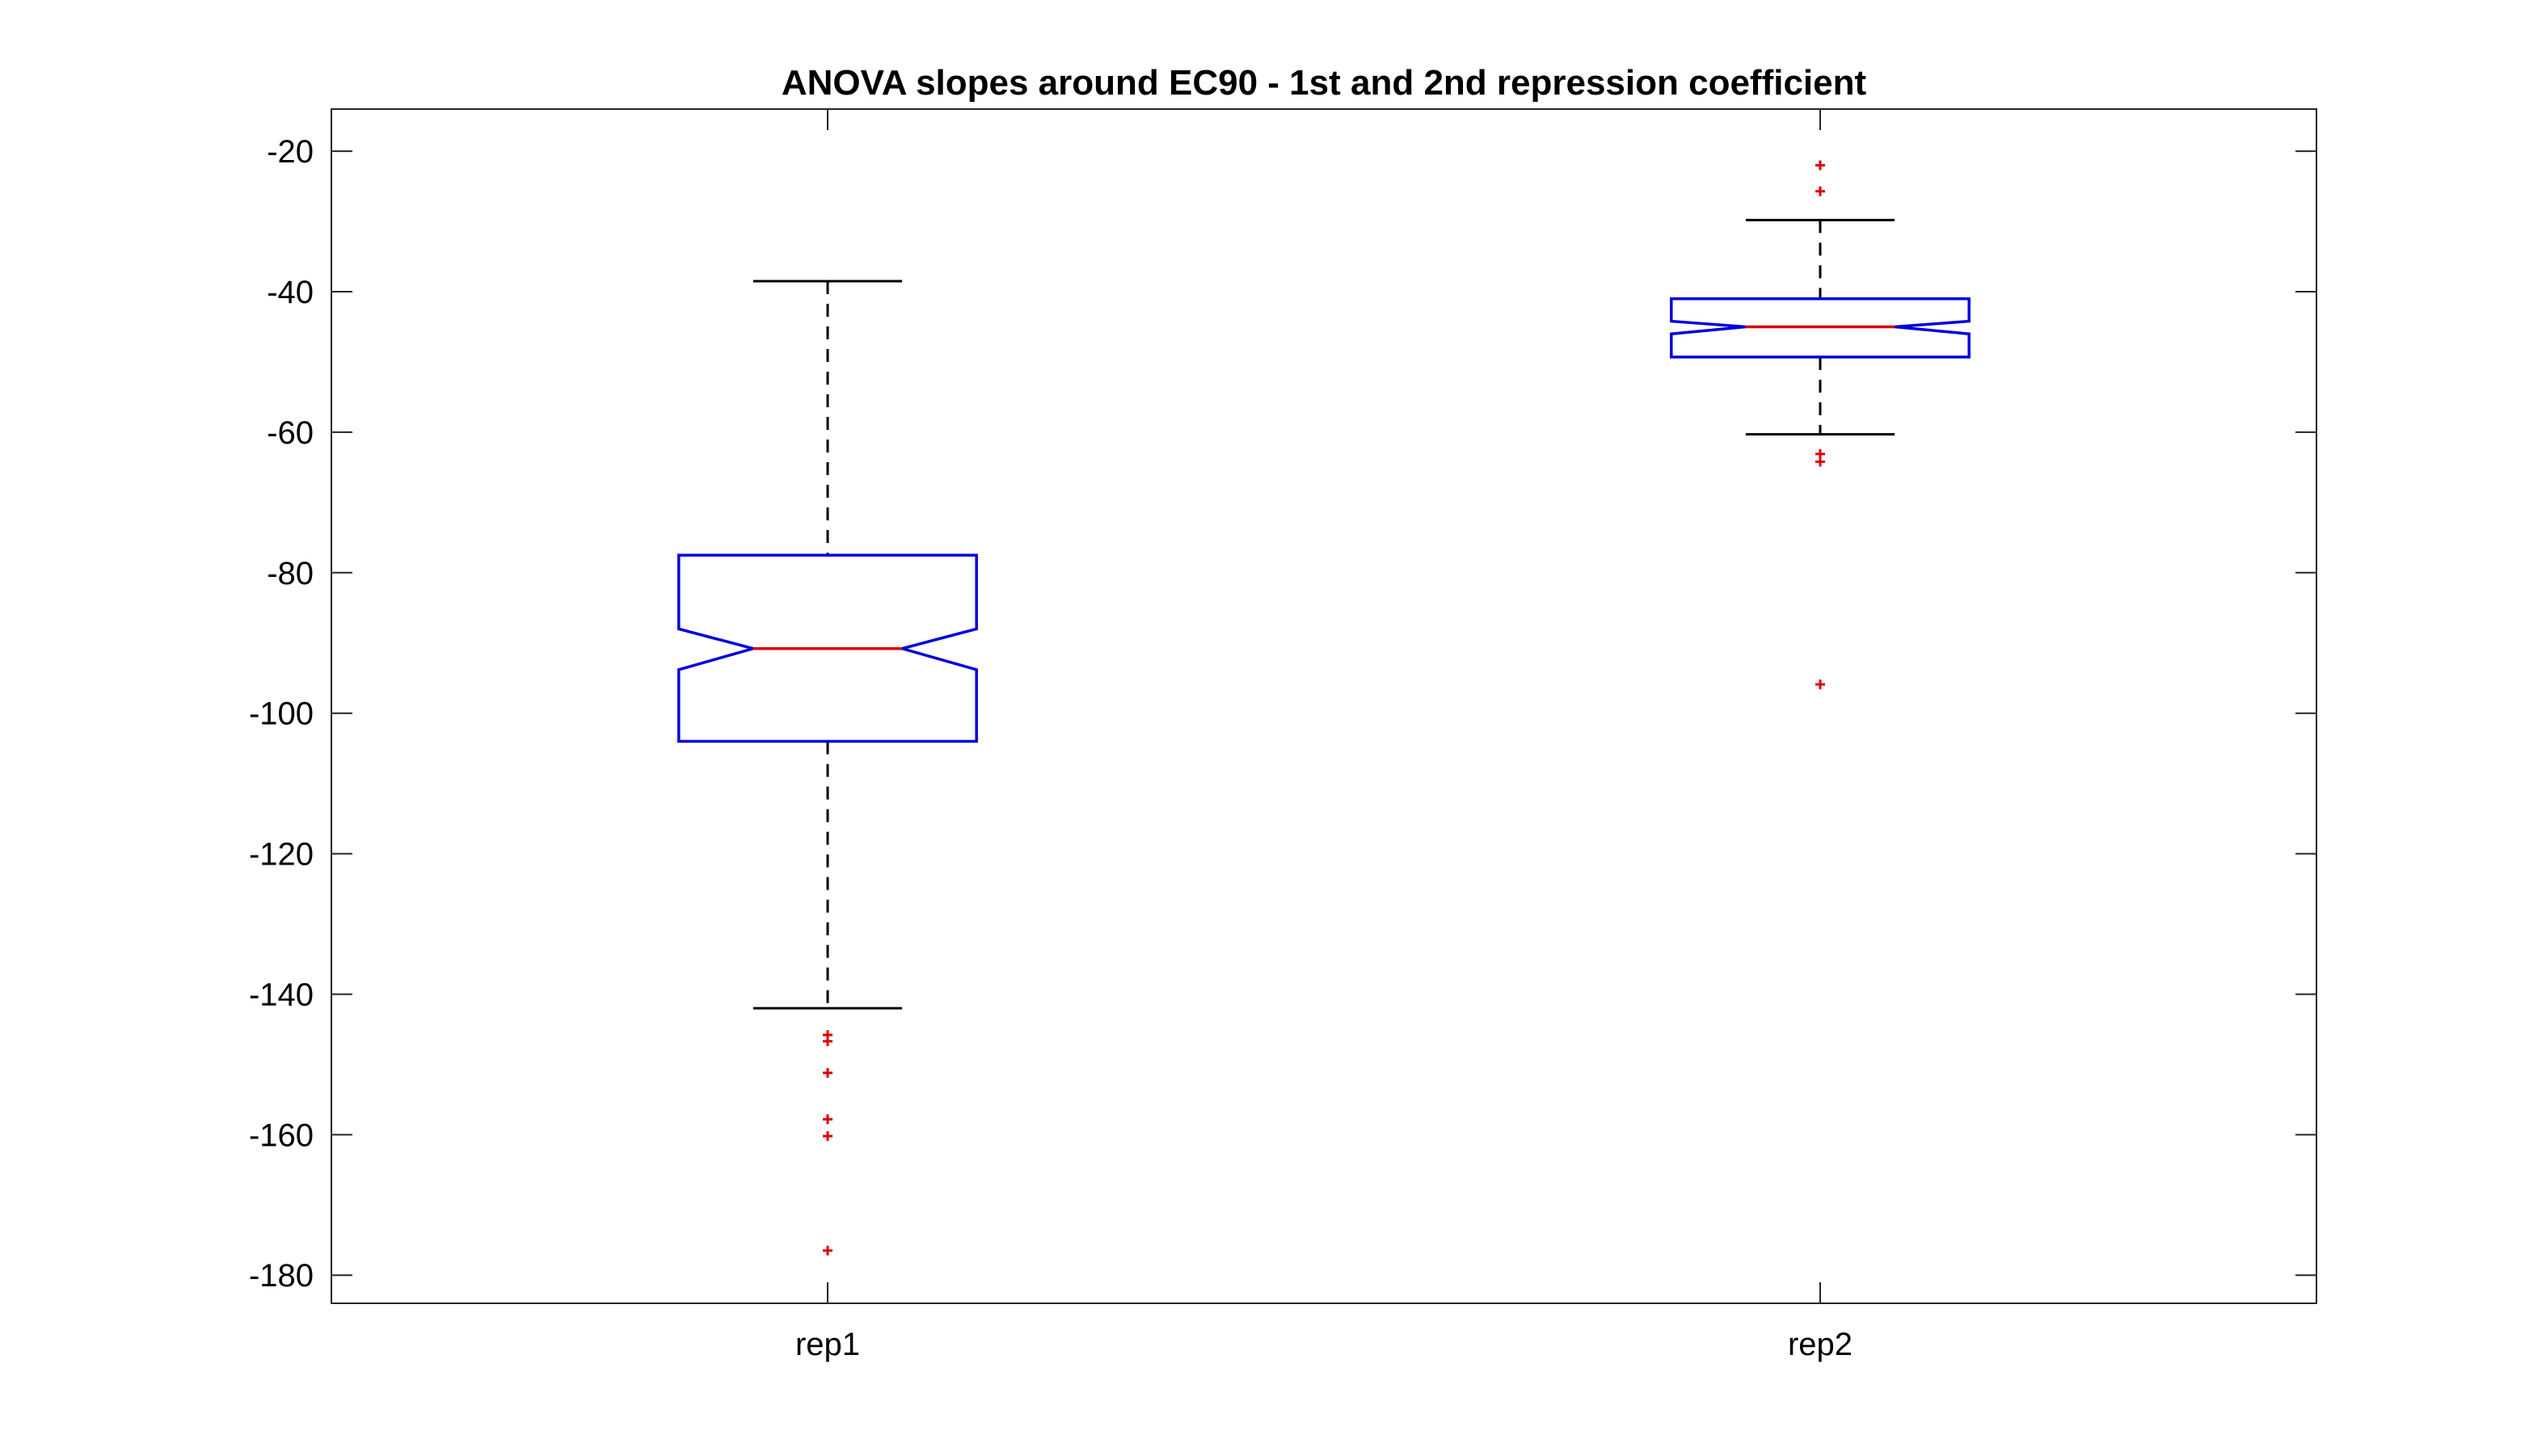 This screenshot has height=1456, width=2546. I want to click on box-rep2, so click(1820, 425).